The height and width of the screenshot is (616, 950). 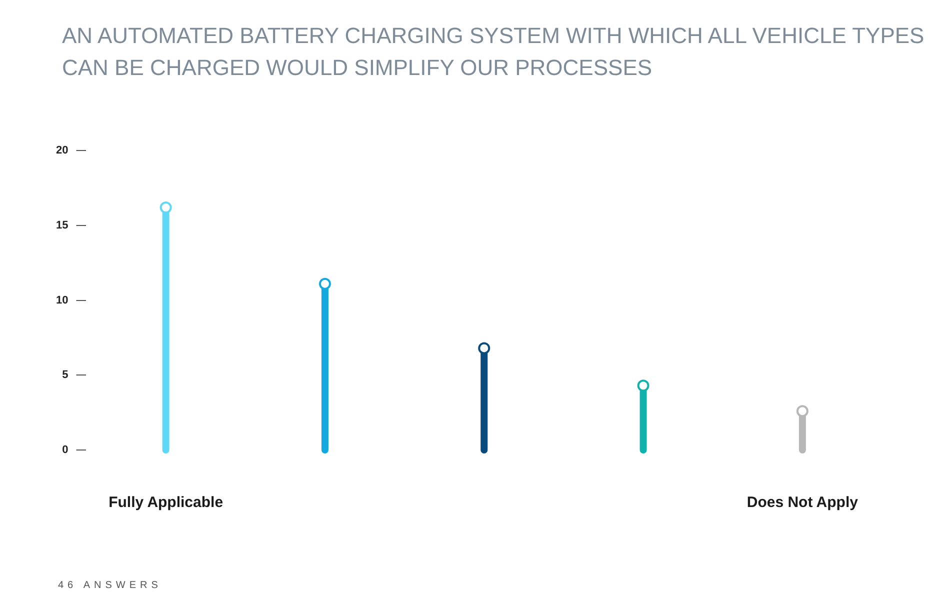 What do you see at coordinates (62, 300) in the screenshot?
I see `y-tick-label: 10` at bounding box center [62, 300].